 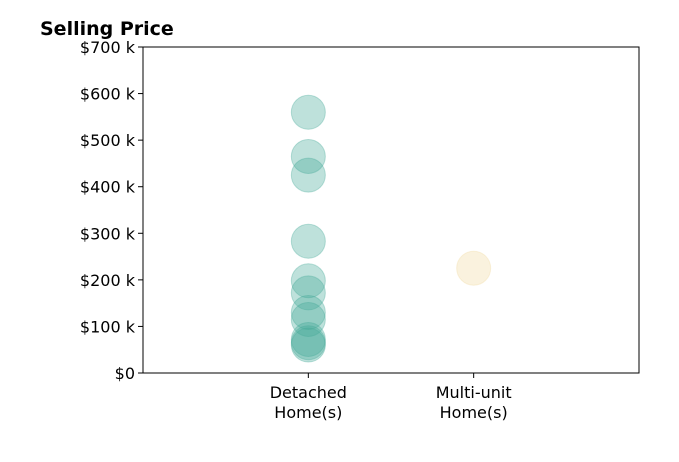 I want to click on x-axis: Detached Home(s) Multi-unit Home(s), so click(x=391, y=397).